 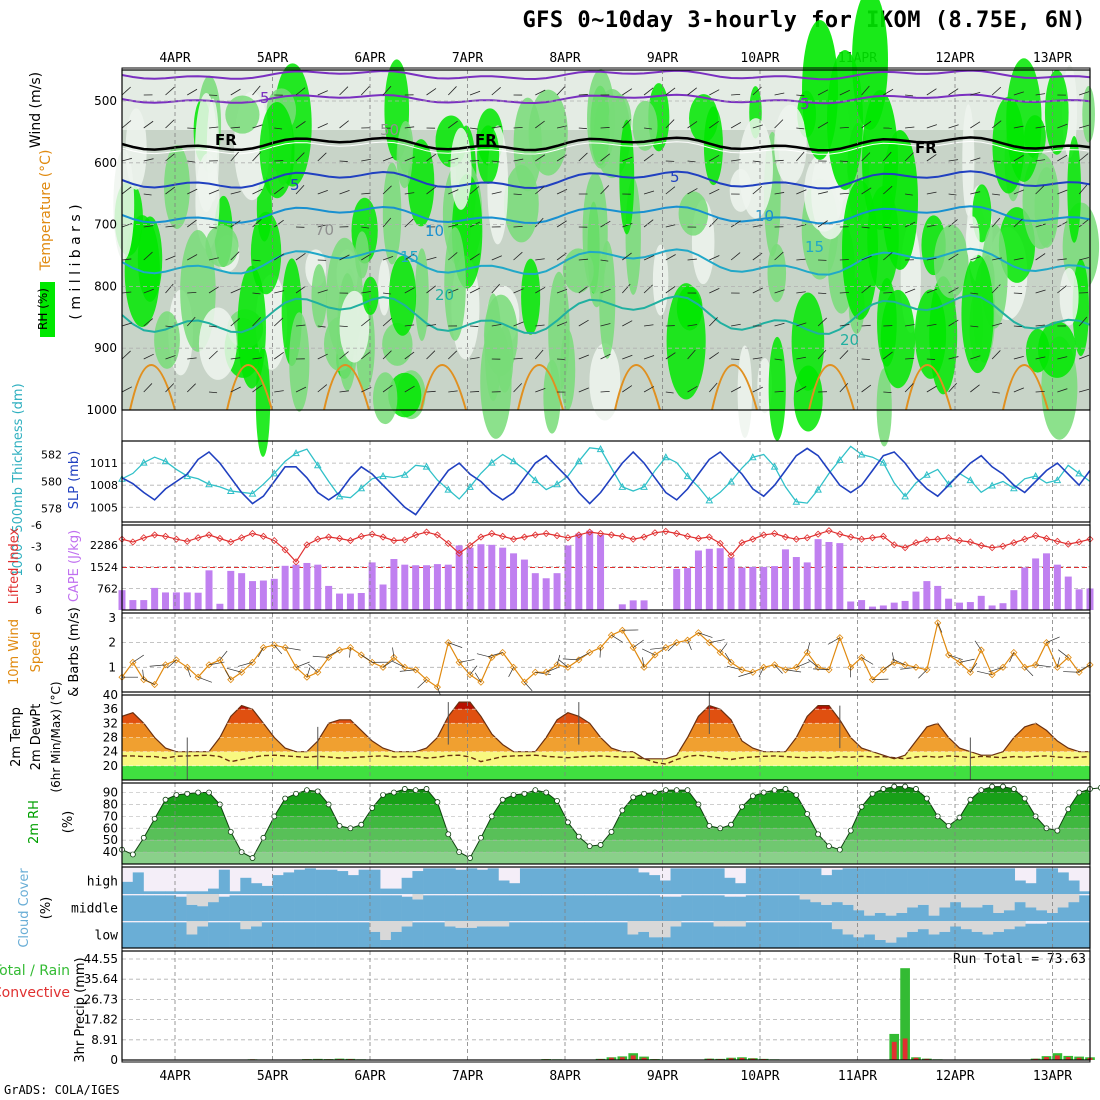 I want to click on temp-band, so click(x=606, y=744).